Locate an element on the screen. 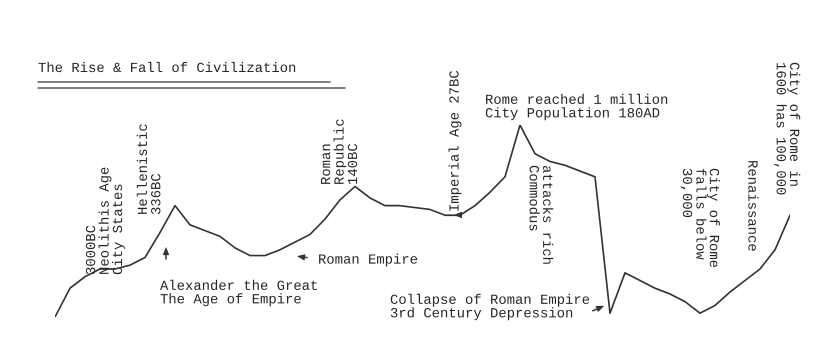  annotation: Imperial Age 27BC is located at coordinates (455, 140).